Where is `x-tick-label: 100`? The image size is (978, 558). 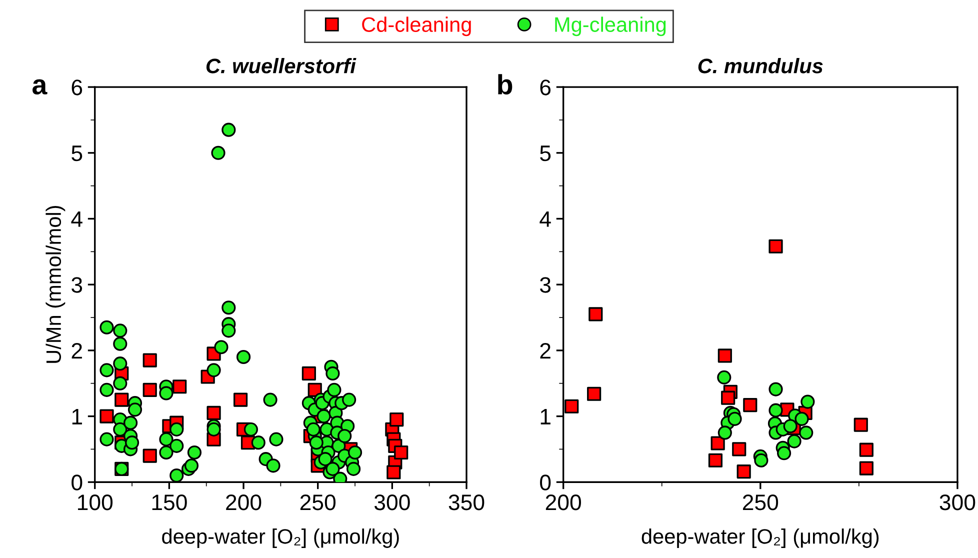
x-tick-label: 100 is located at coordinates (95, 502).